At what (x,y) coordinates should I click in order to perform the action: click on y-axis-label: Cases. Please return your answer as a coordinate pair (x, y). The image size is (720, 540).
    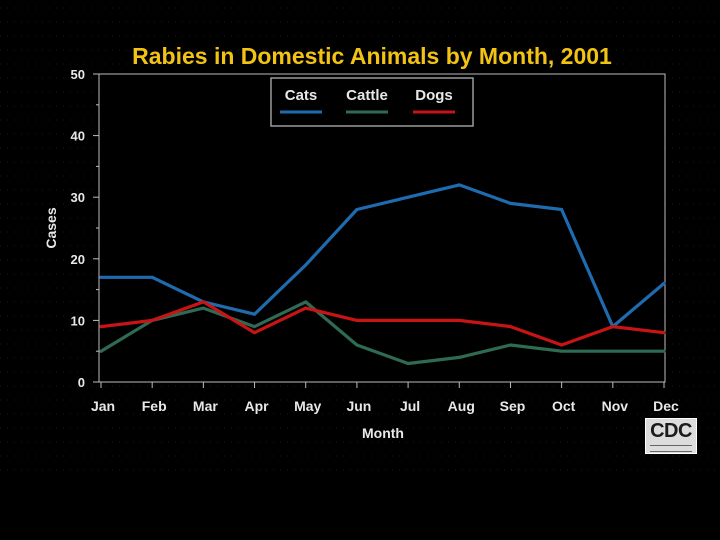
    Looking at the image, I should click on (51, 227).